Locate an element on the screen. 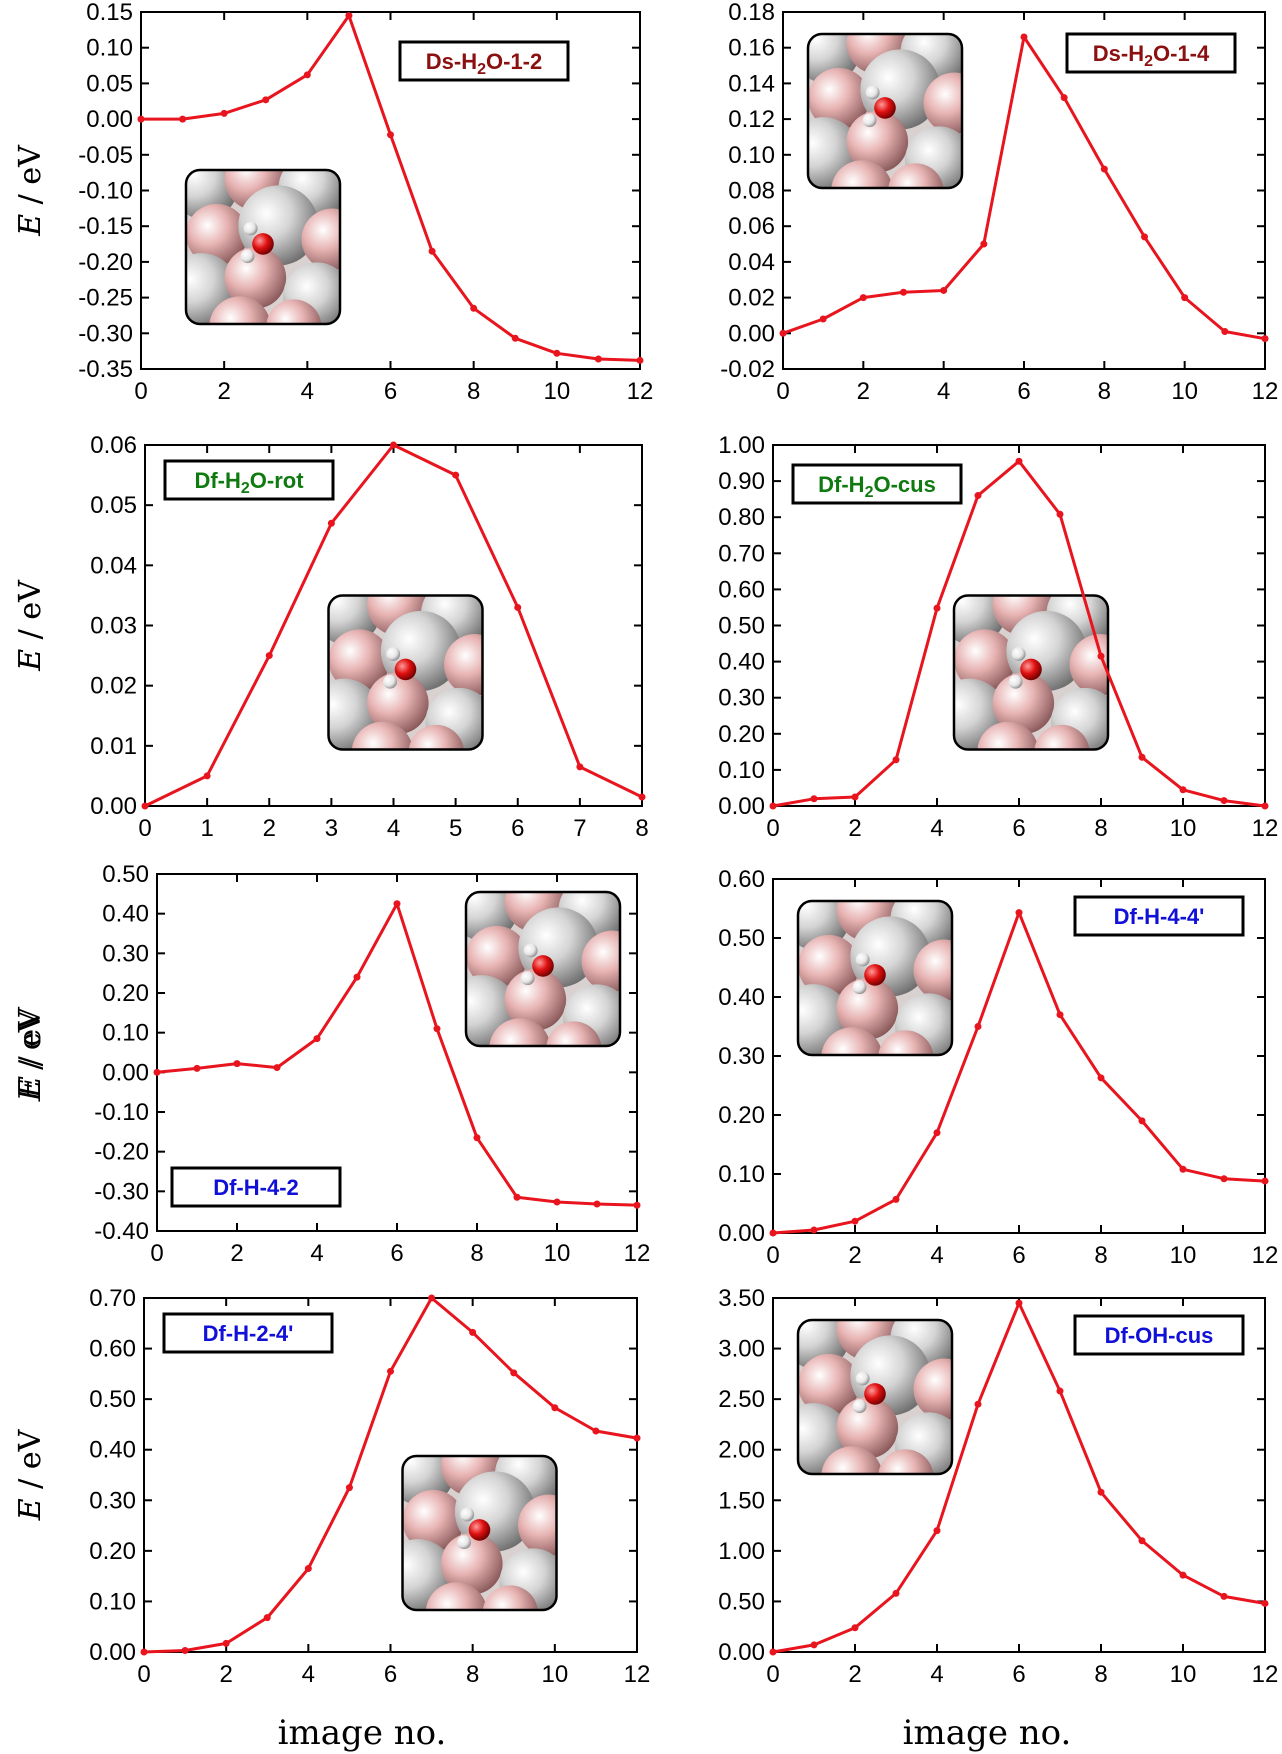 This screenshot has width=1282, height=1754. series-label: Df-H2O-rot is located at coordinates (249, 482).